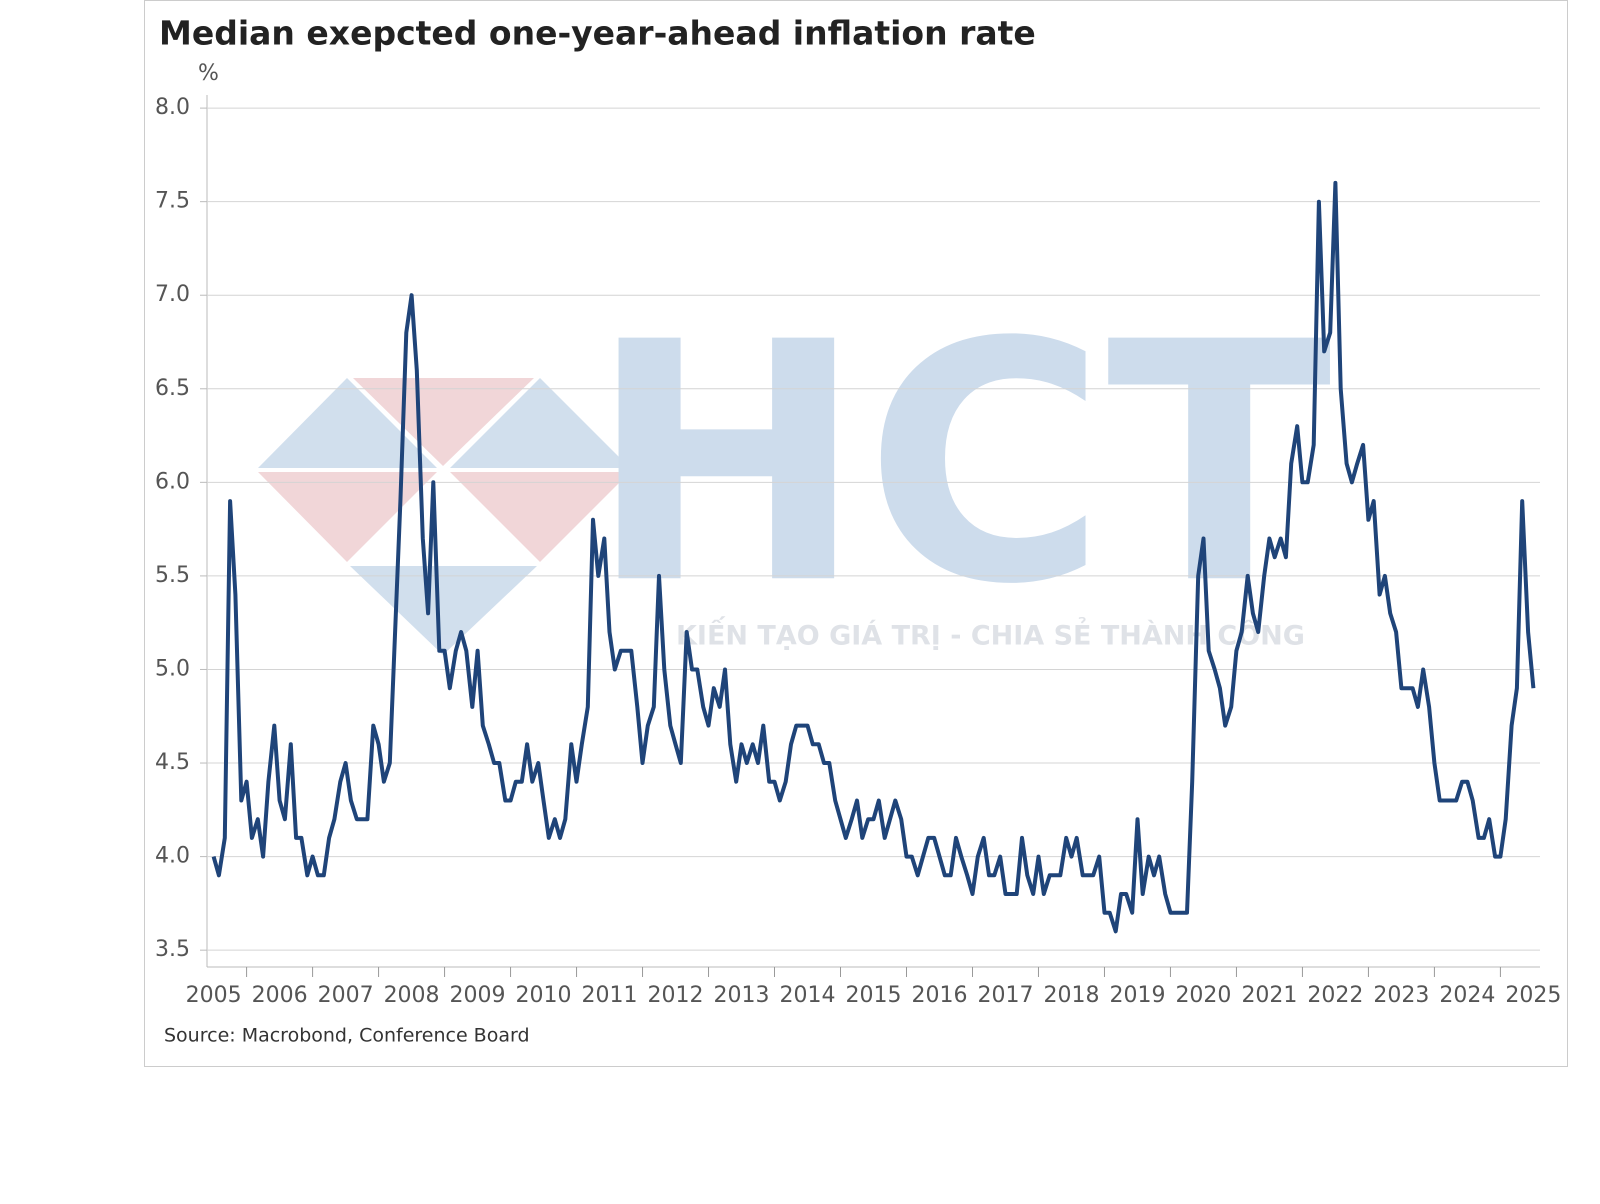  What do you see at coordinates (960, 464) in the screenshot?
I see `watermark: HCT` at bounding box center [960, 464].